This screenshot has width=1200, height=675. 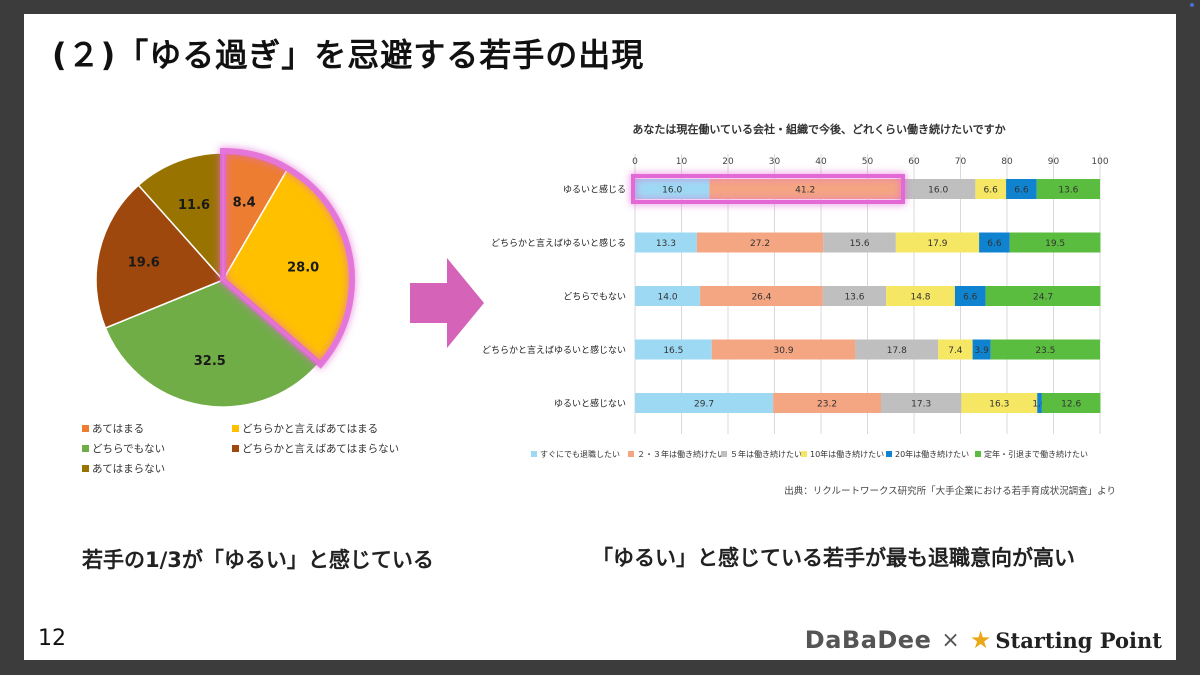 I want to click on corner-indicator, so click(x=1192, y=5).